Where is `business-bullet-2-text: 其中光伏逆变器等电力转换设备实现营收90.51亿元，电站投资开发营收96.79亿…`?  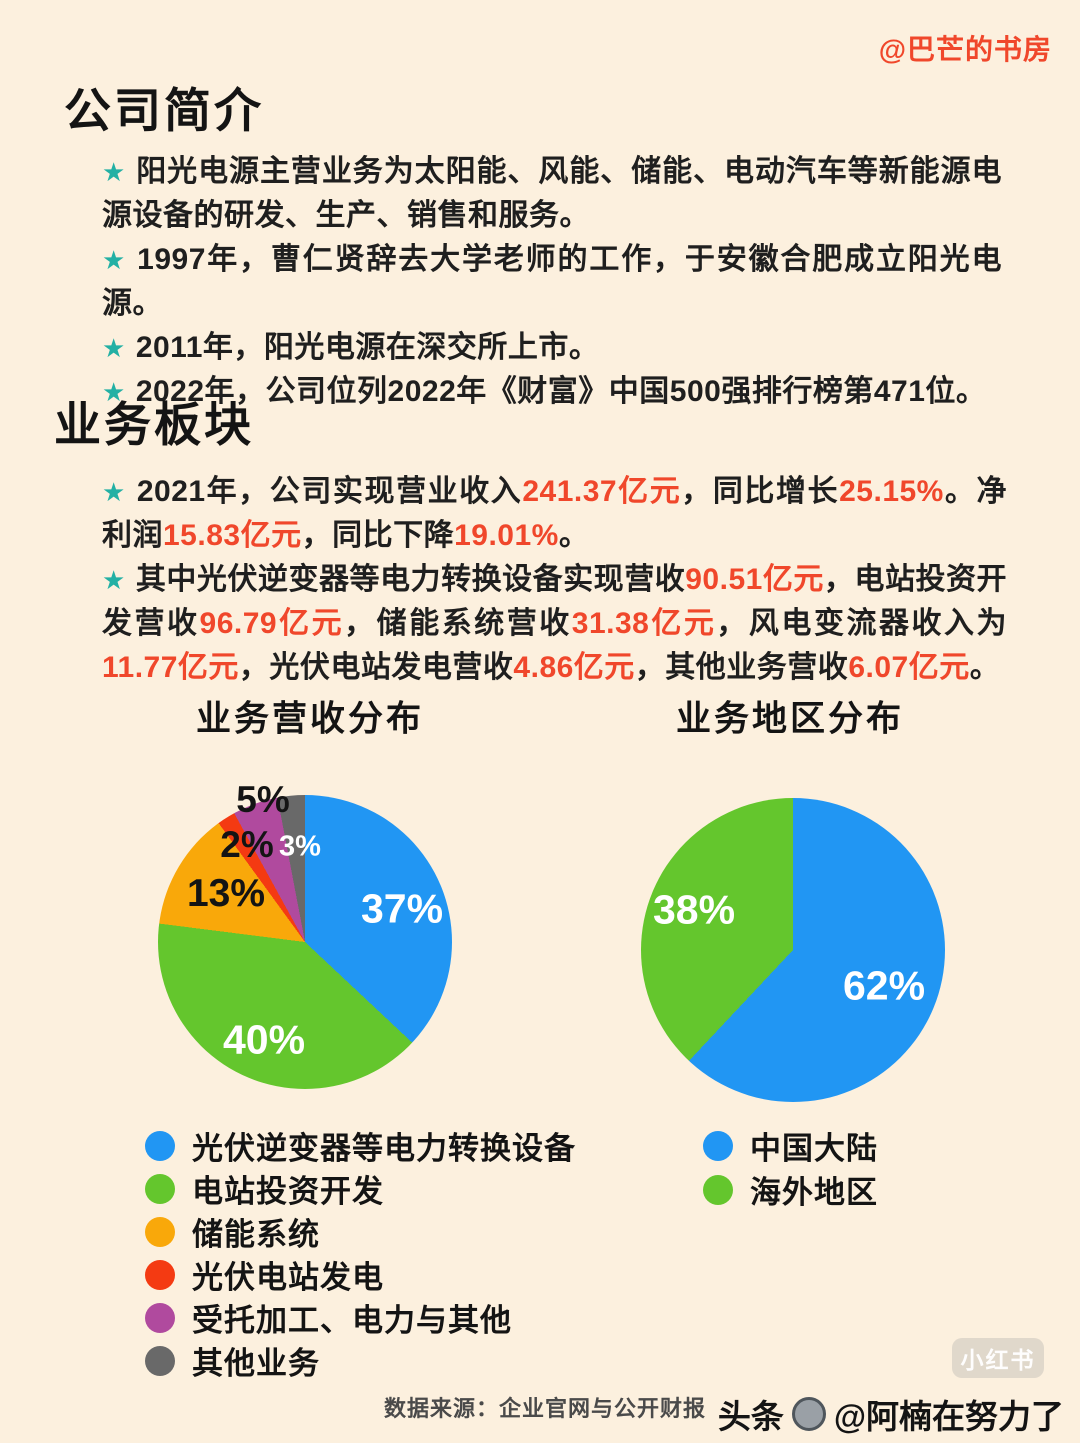
business-bullet-2-text: 其中光伏逆变器等电力转换设备实现营收90.51亿元，电站投资开发营收96.79亿… is located at coordinates (555, 623).